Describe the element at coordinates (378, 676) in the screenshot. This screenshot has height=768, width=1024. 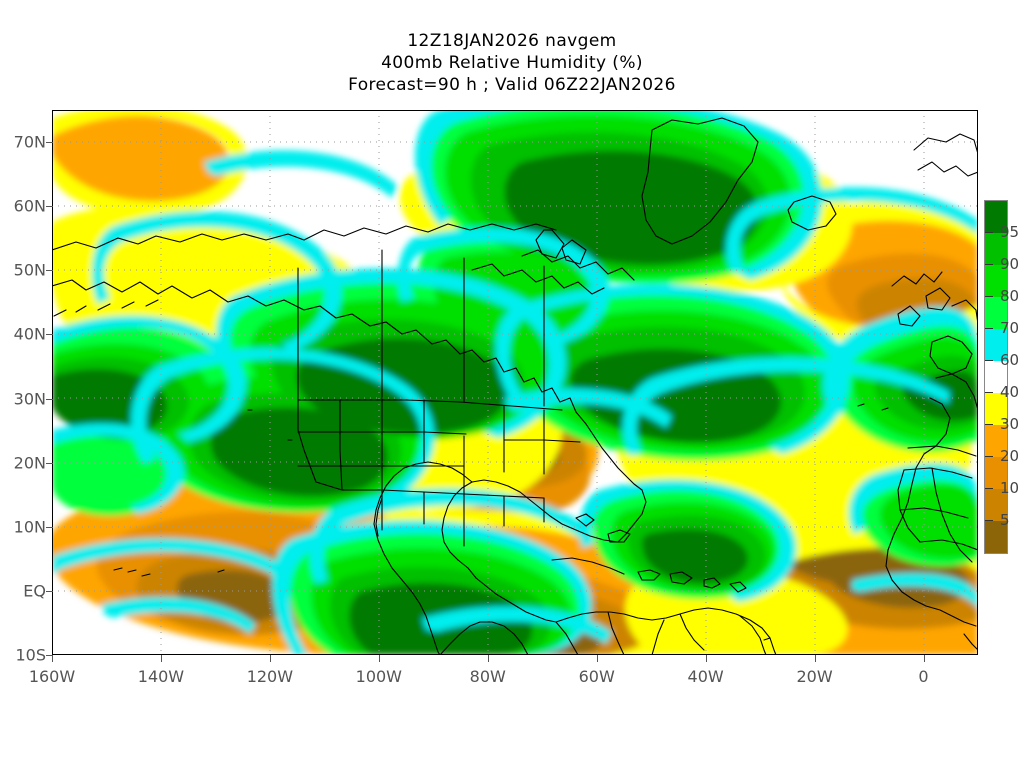
I see `x-tick-label: 100W` at that location.